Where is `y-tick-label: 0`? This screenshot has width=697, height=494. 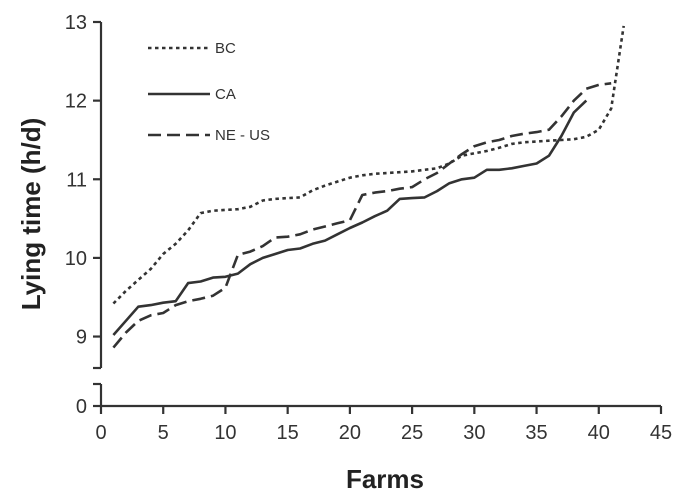
y-tick-label: 0 is located at coordinates (81, 407).